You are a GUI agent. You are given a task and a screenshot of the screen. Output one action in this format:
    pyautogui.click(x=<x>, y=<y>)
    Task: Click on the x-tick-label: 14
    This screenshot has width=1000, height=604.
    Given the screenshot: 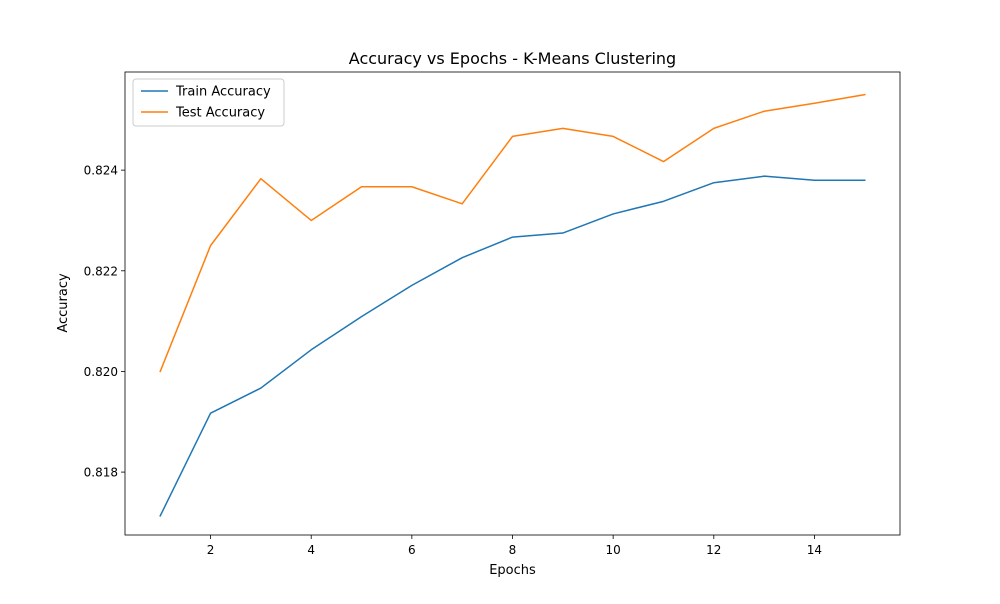 What is the action you would take?
    pyautogui.click(x=814, y=550)
    